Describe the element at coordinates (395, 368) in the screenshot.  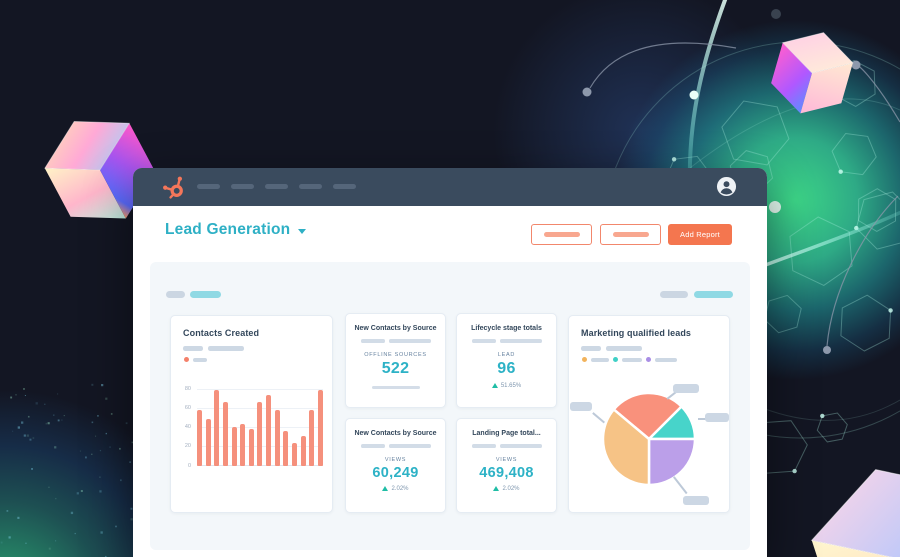
I see `metric-value: 522` at that location.